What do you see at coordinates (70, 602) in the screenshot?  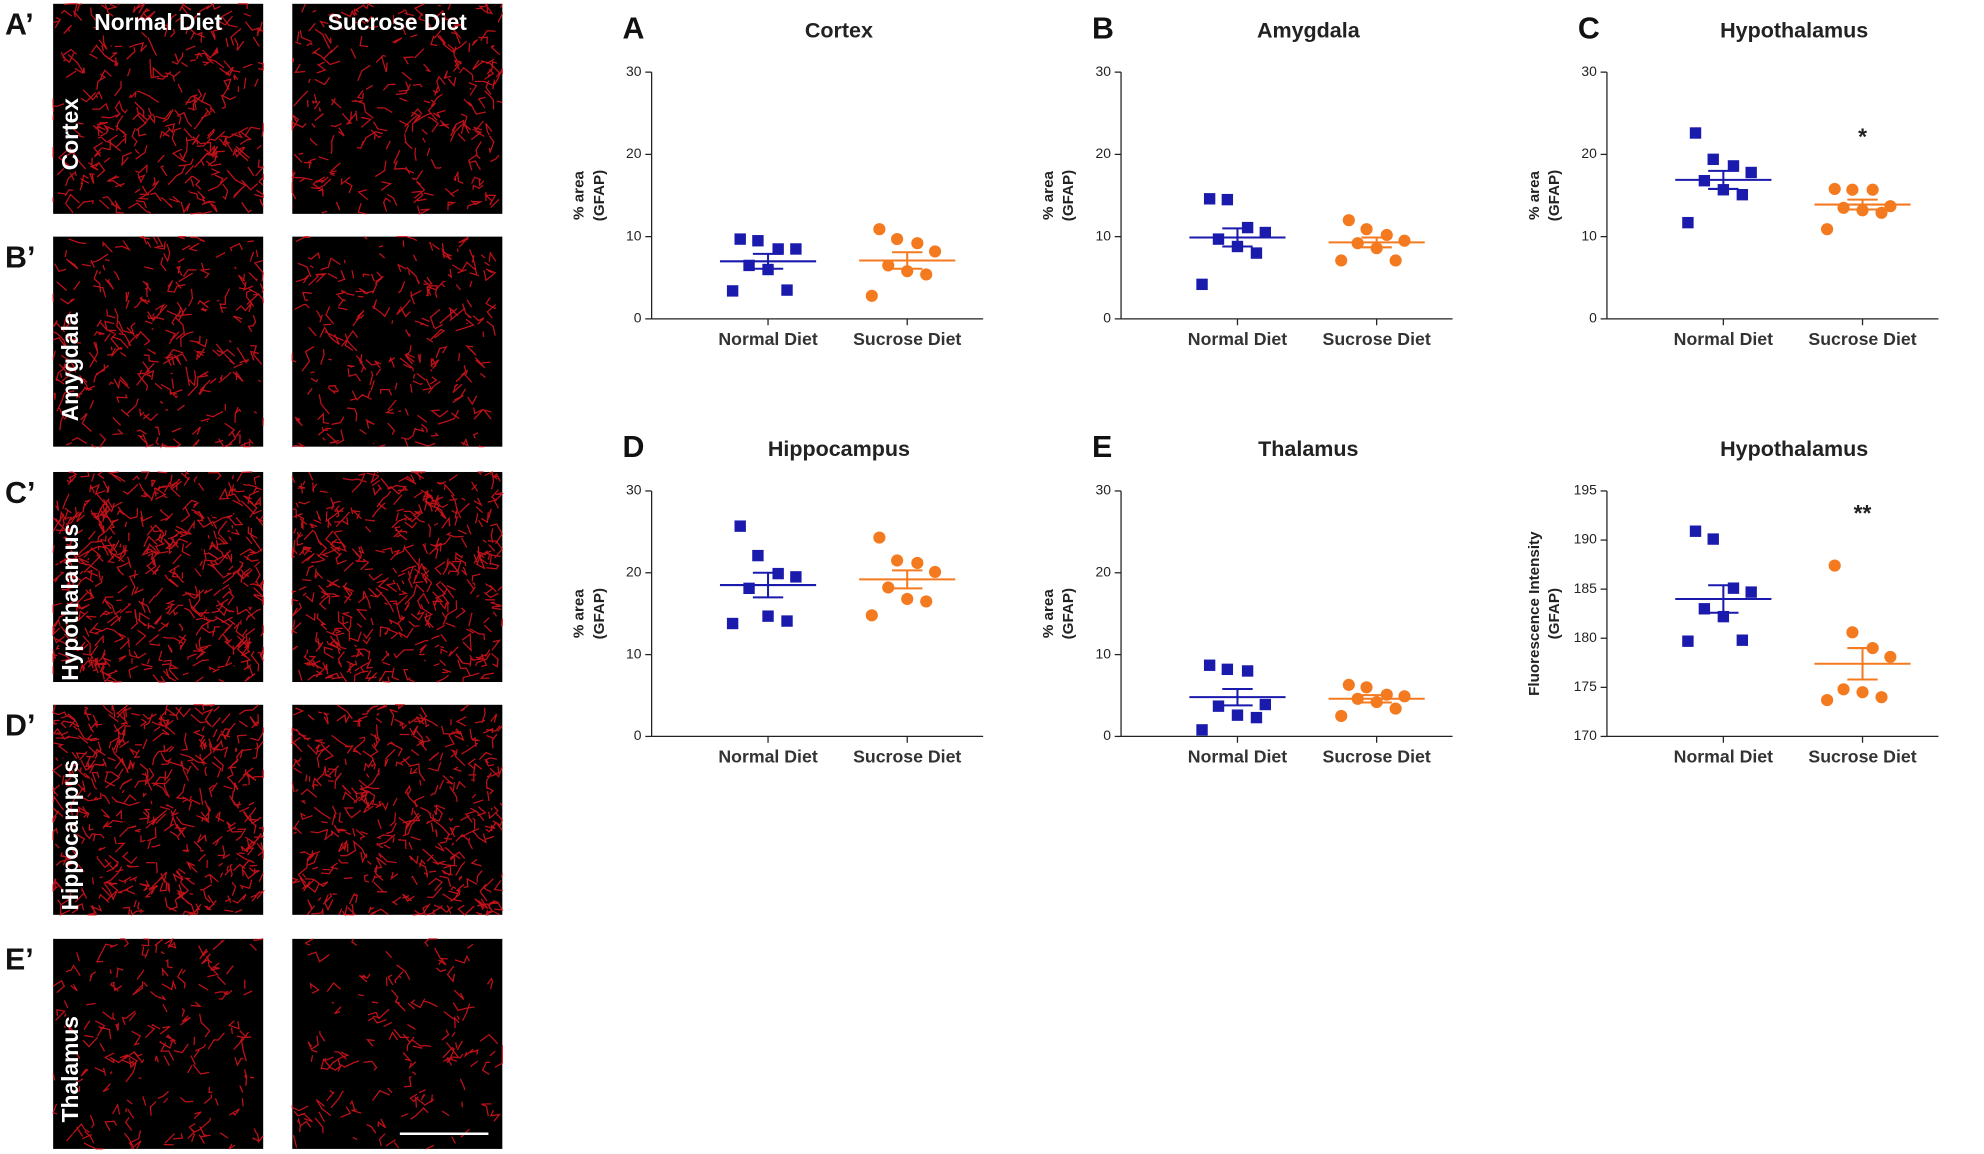 I see `region-label: Hypothalamus` at bounding box center [70, 602].